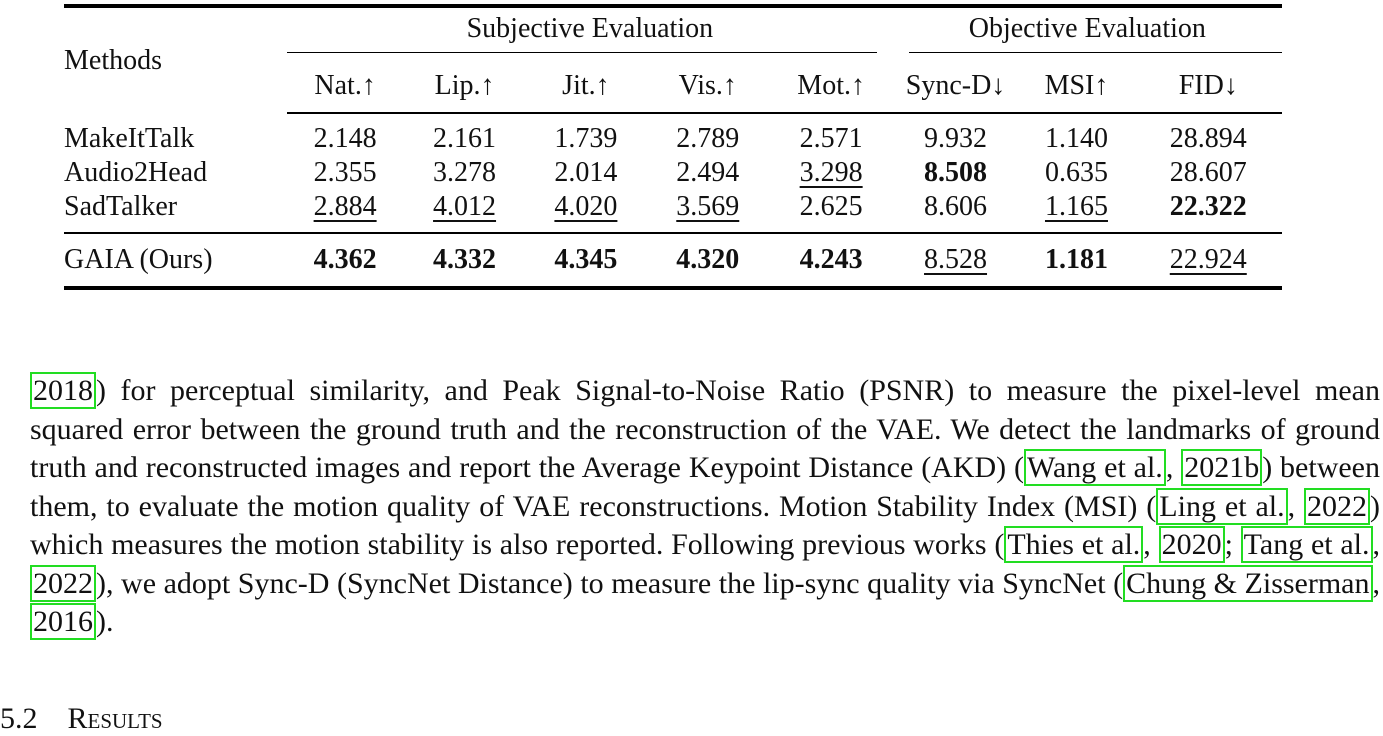 This screenshot has width=1383, height=736. Describe the element at coordinates (465, 138) in the screenshot. I see `table-cell: 2.161` at that location.